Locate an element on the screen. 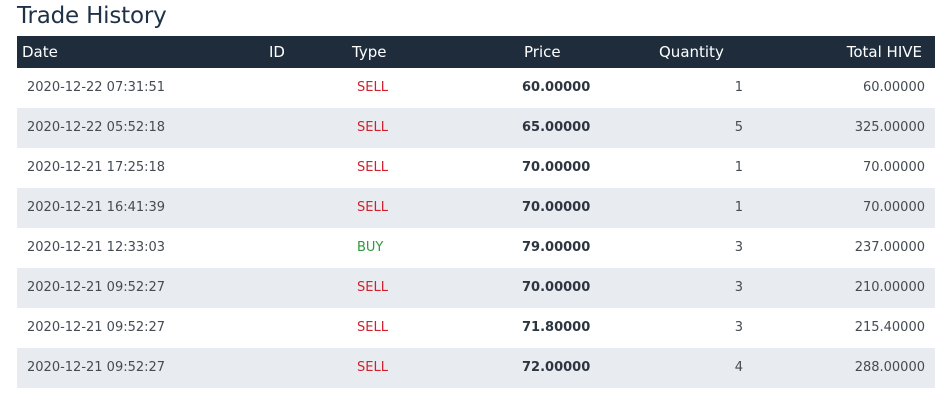 The width and height of the screenshot is (948, 403). column-header-price: Price is located at coordinates (542, 52).